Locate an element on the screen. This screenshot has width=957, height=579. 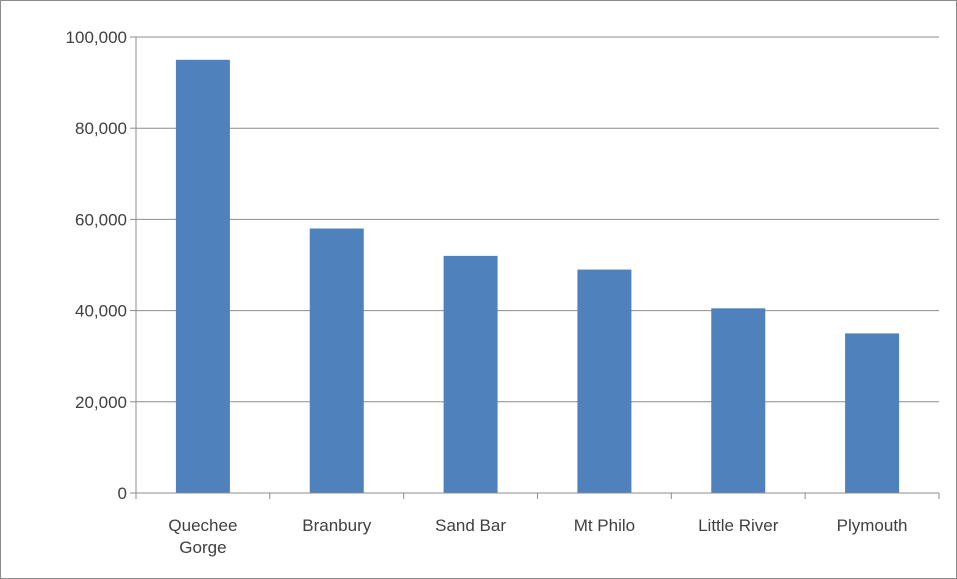
x-tick-label-2: Sand Bar is located at coordinates (470, 525).